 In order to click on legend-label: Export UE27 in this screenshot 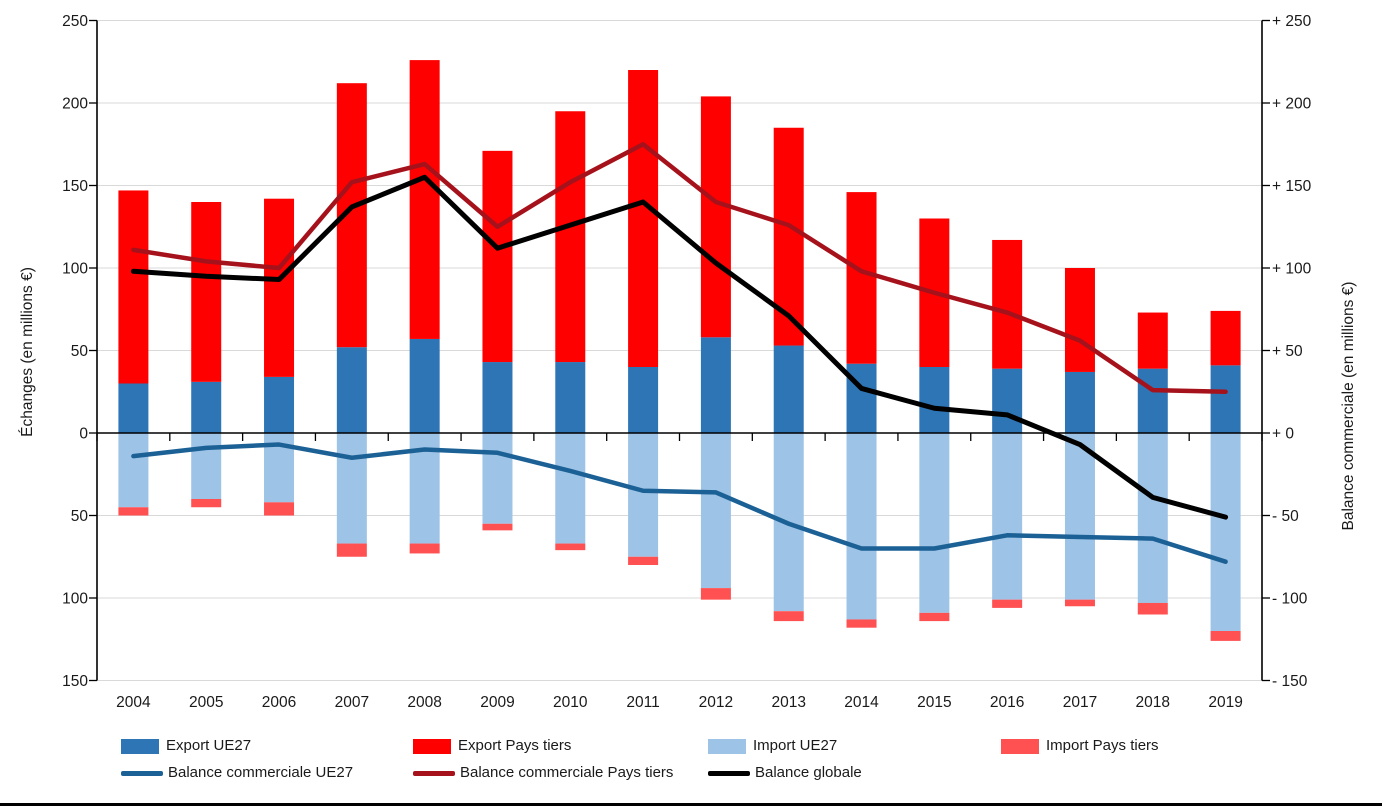, I will do `click(209, 745)`.